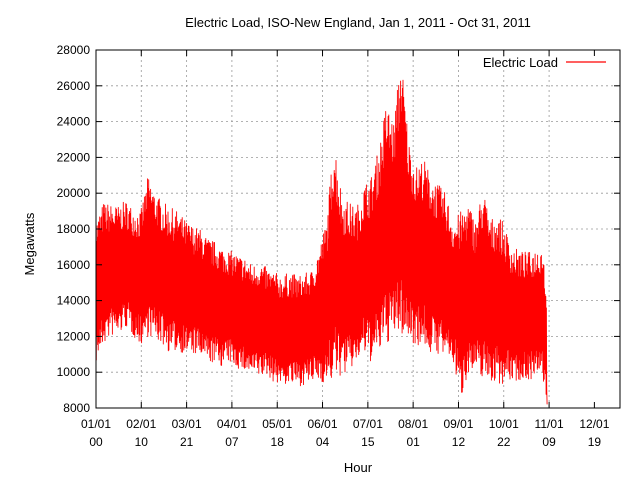 The width and height of the screenshot is (640, 480). Describe the element at coordinates (187, 442) in the screenshot. I see `x-tick-label: 21` at that location.